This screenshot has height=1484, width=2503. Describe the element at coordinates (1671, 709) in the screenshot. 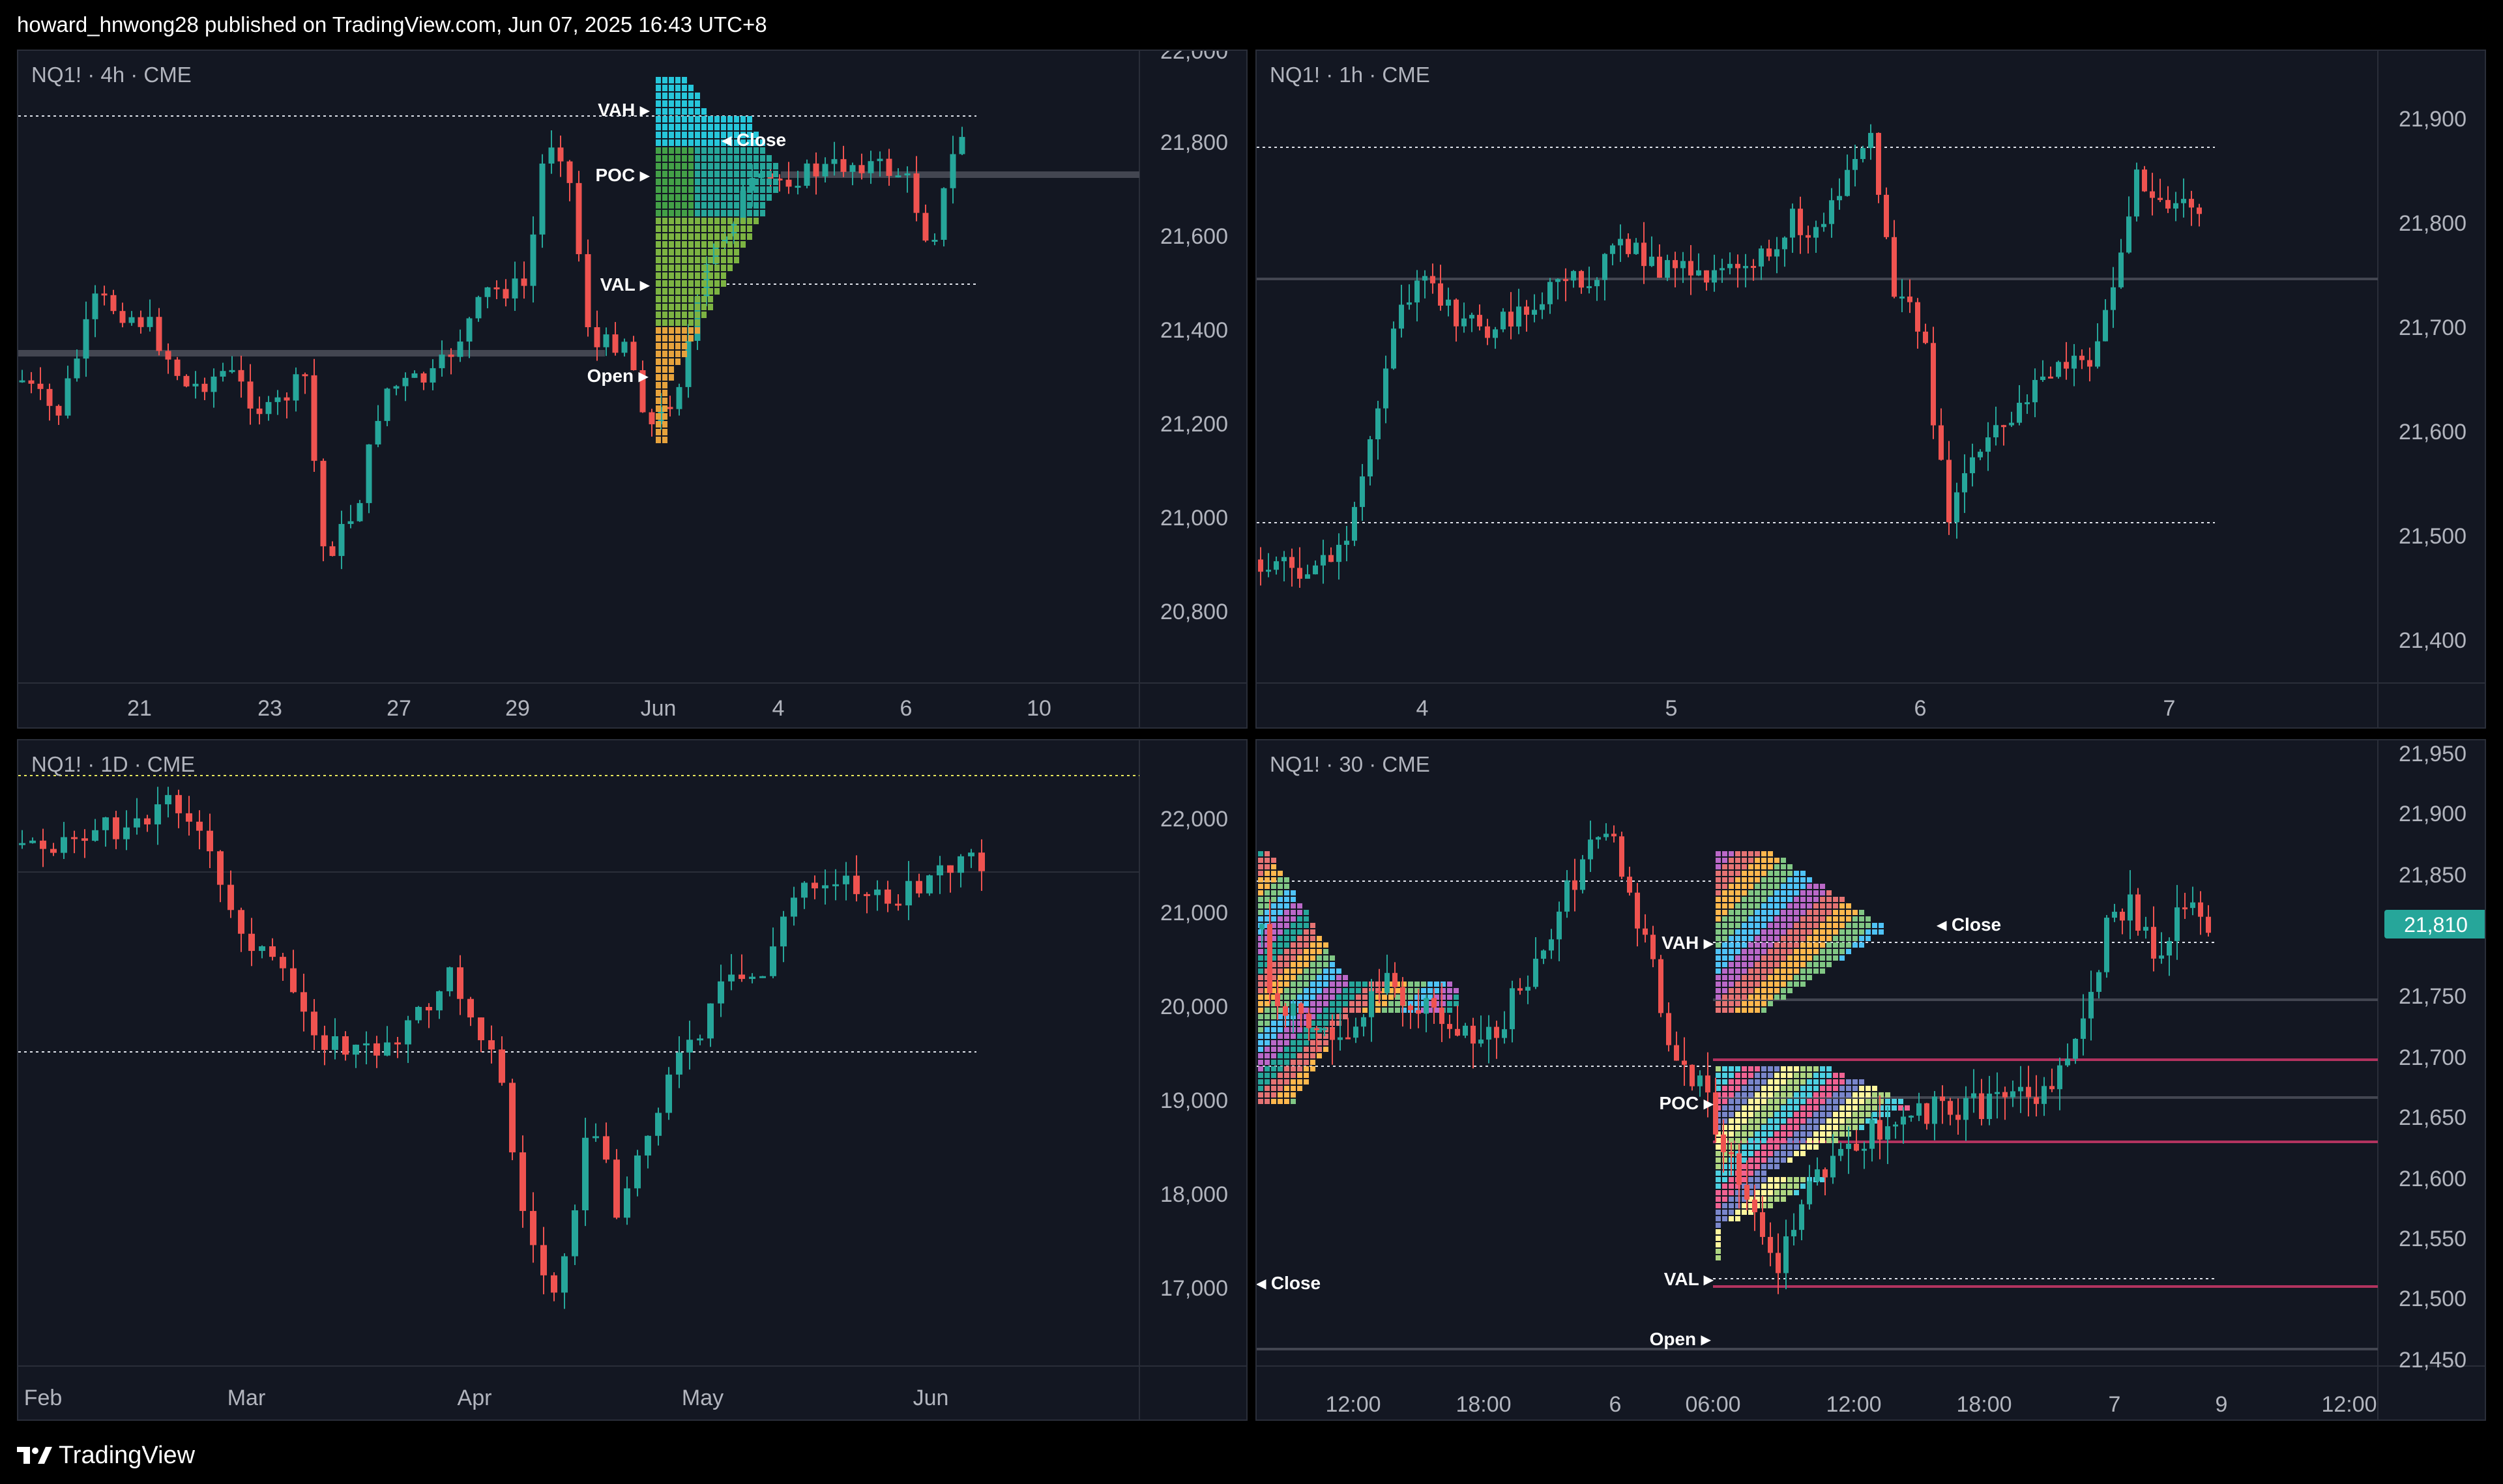

I see `time-tick-label: 5` at that location.